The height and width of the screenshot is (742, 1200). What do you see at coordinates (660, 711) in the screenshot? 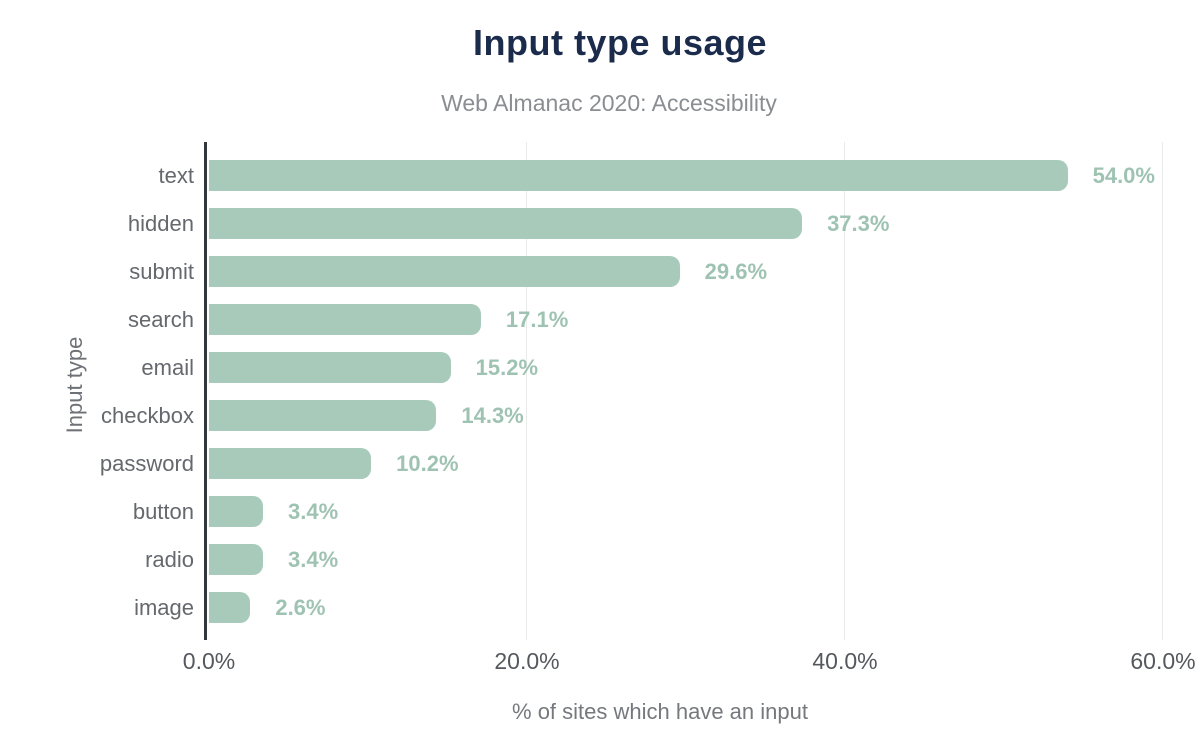
I see `x-axis-title: % of sites which have an input` at bounding box center [660, 711].